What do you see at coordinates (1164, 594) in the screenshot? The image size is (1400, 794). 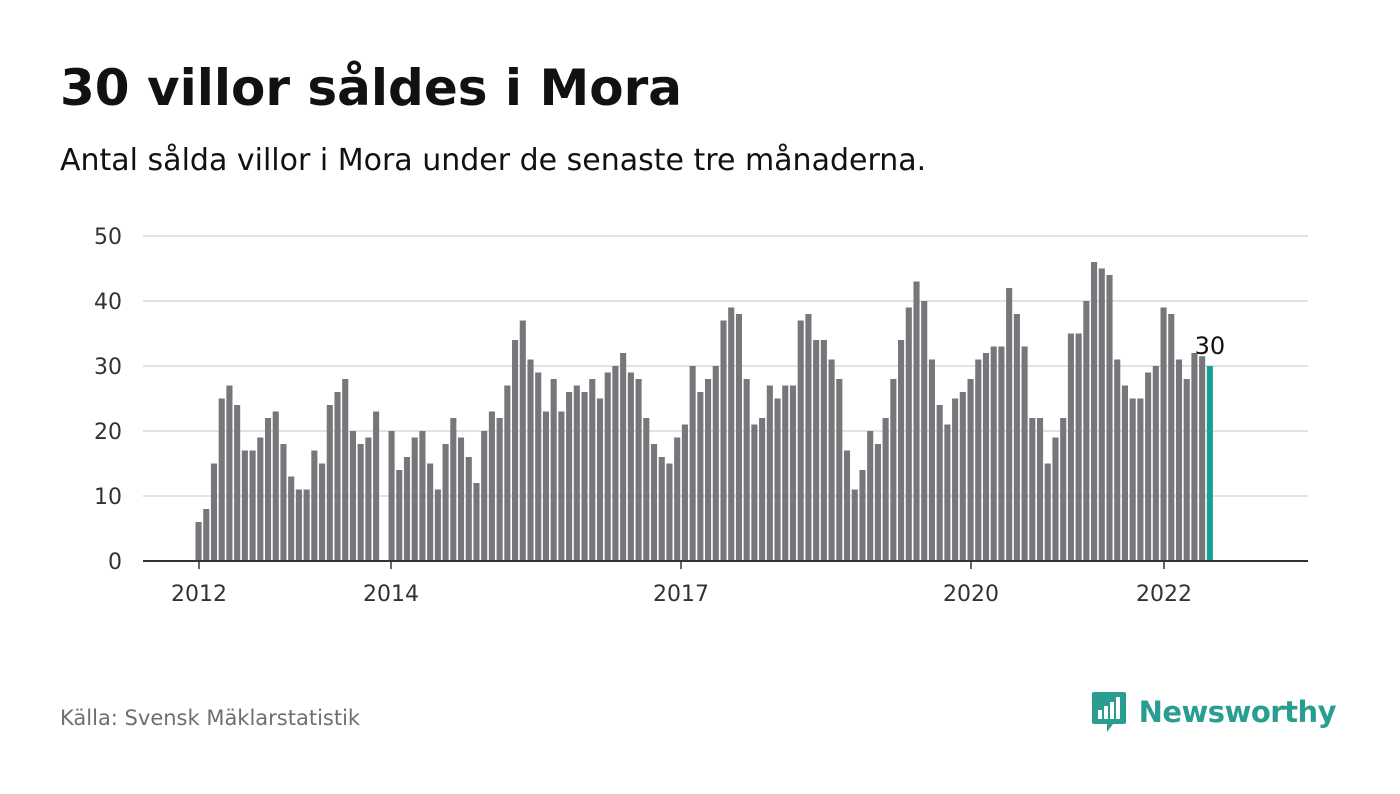 I see `x-tick-label: 2022` at bounding box center [1164, 594].